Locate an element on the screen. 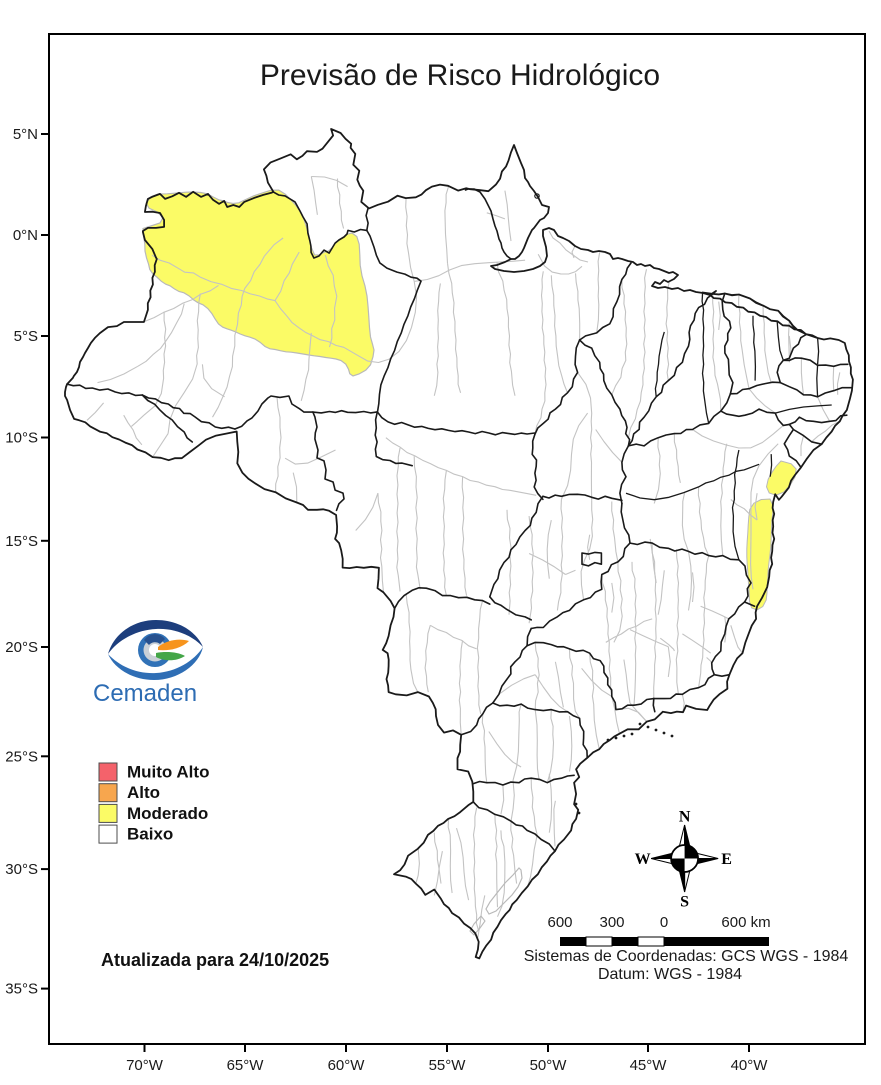 The image size is (881, 1085). svg-text: 55°W is located at coordinates (448, 1065).